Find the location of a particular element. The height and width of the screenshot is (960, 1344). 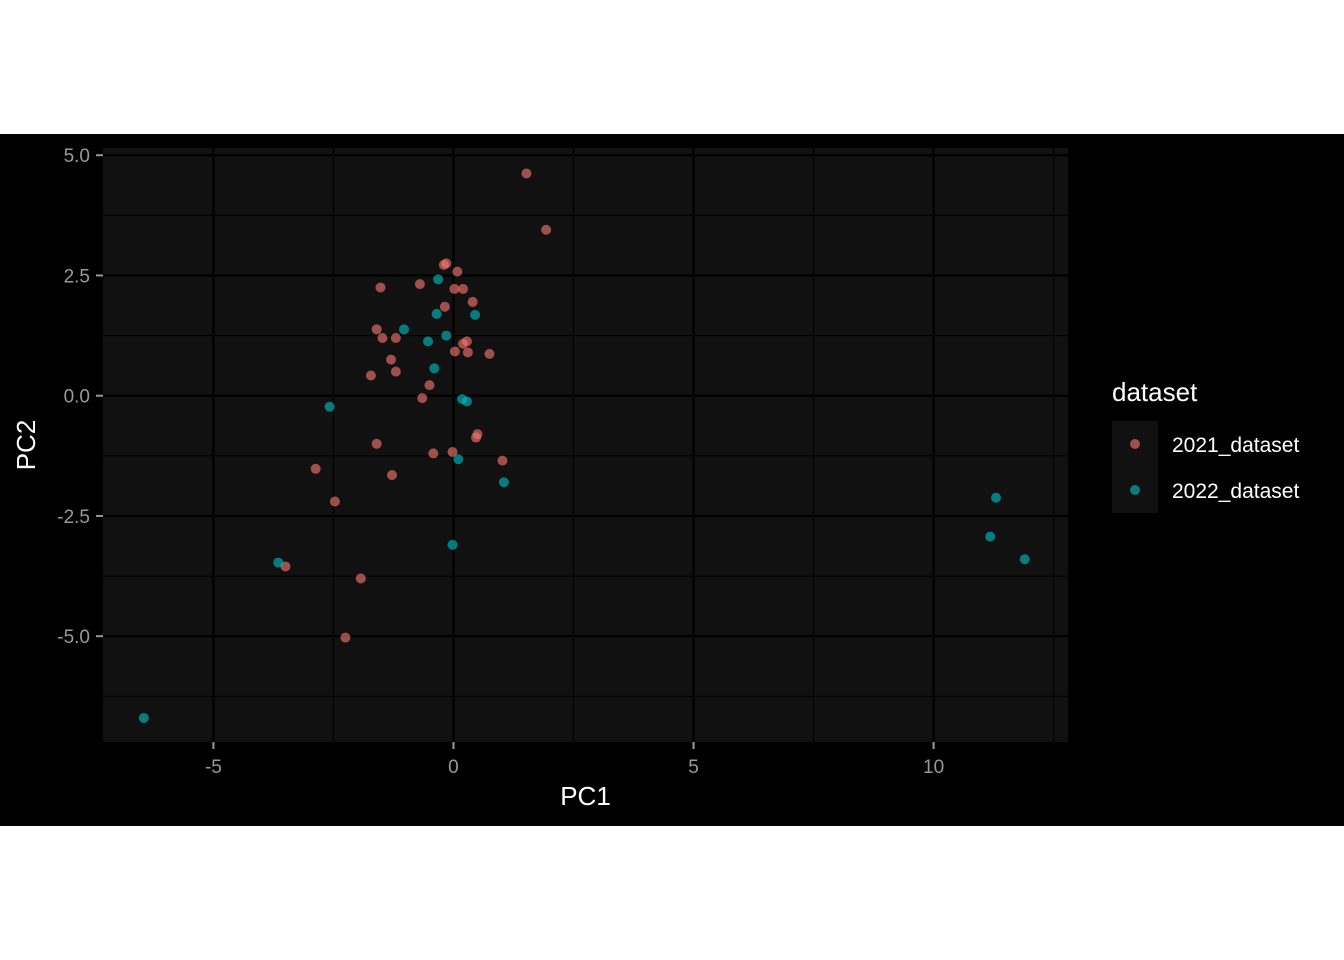

legend-title: dataset is located at coordinates (1155, 392).